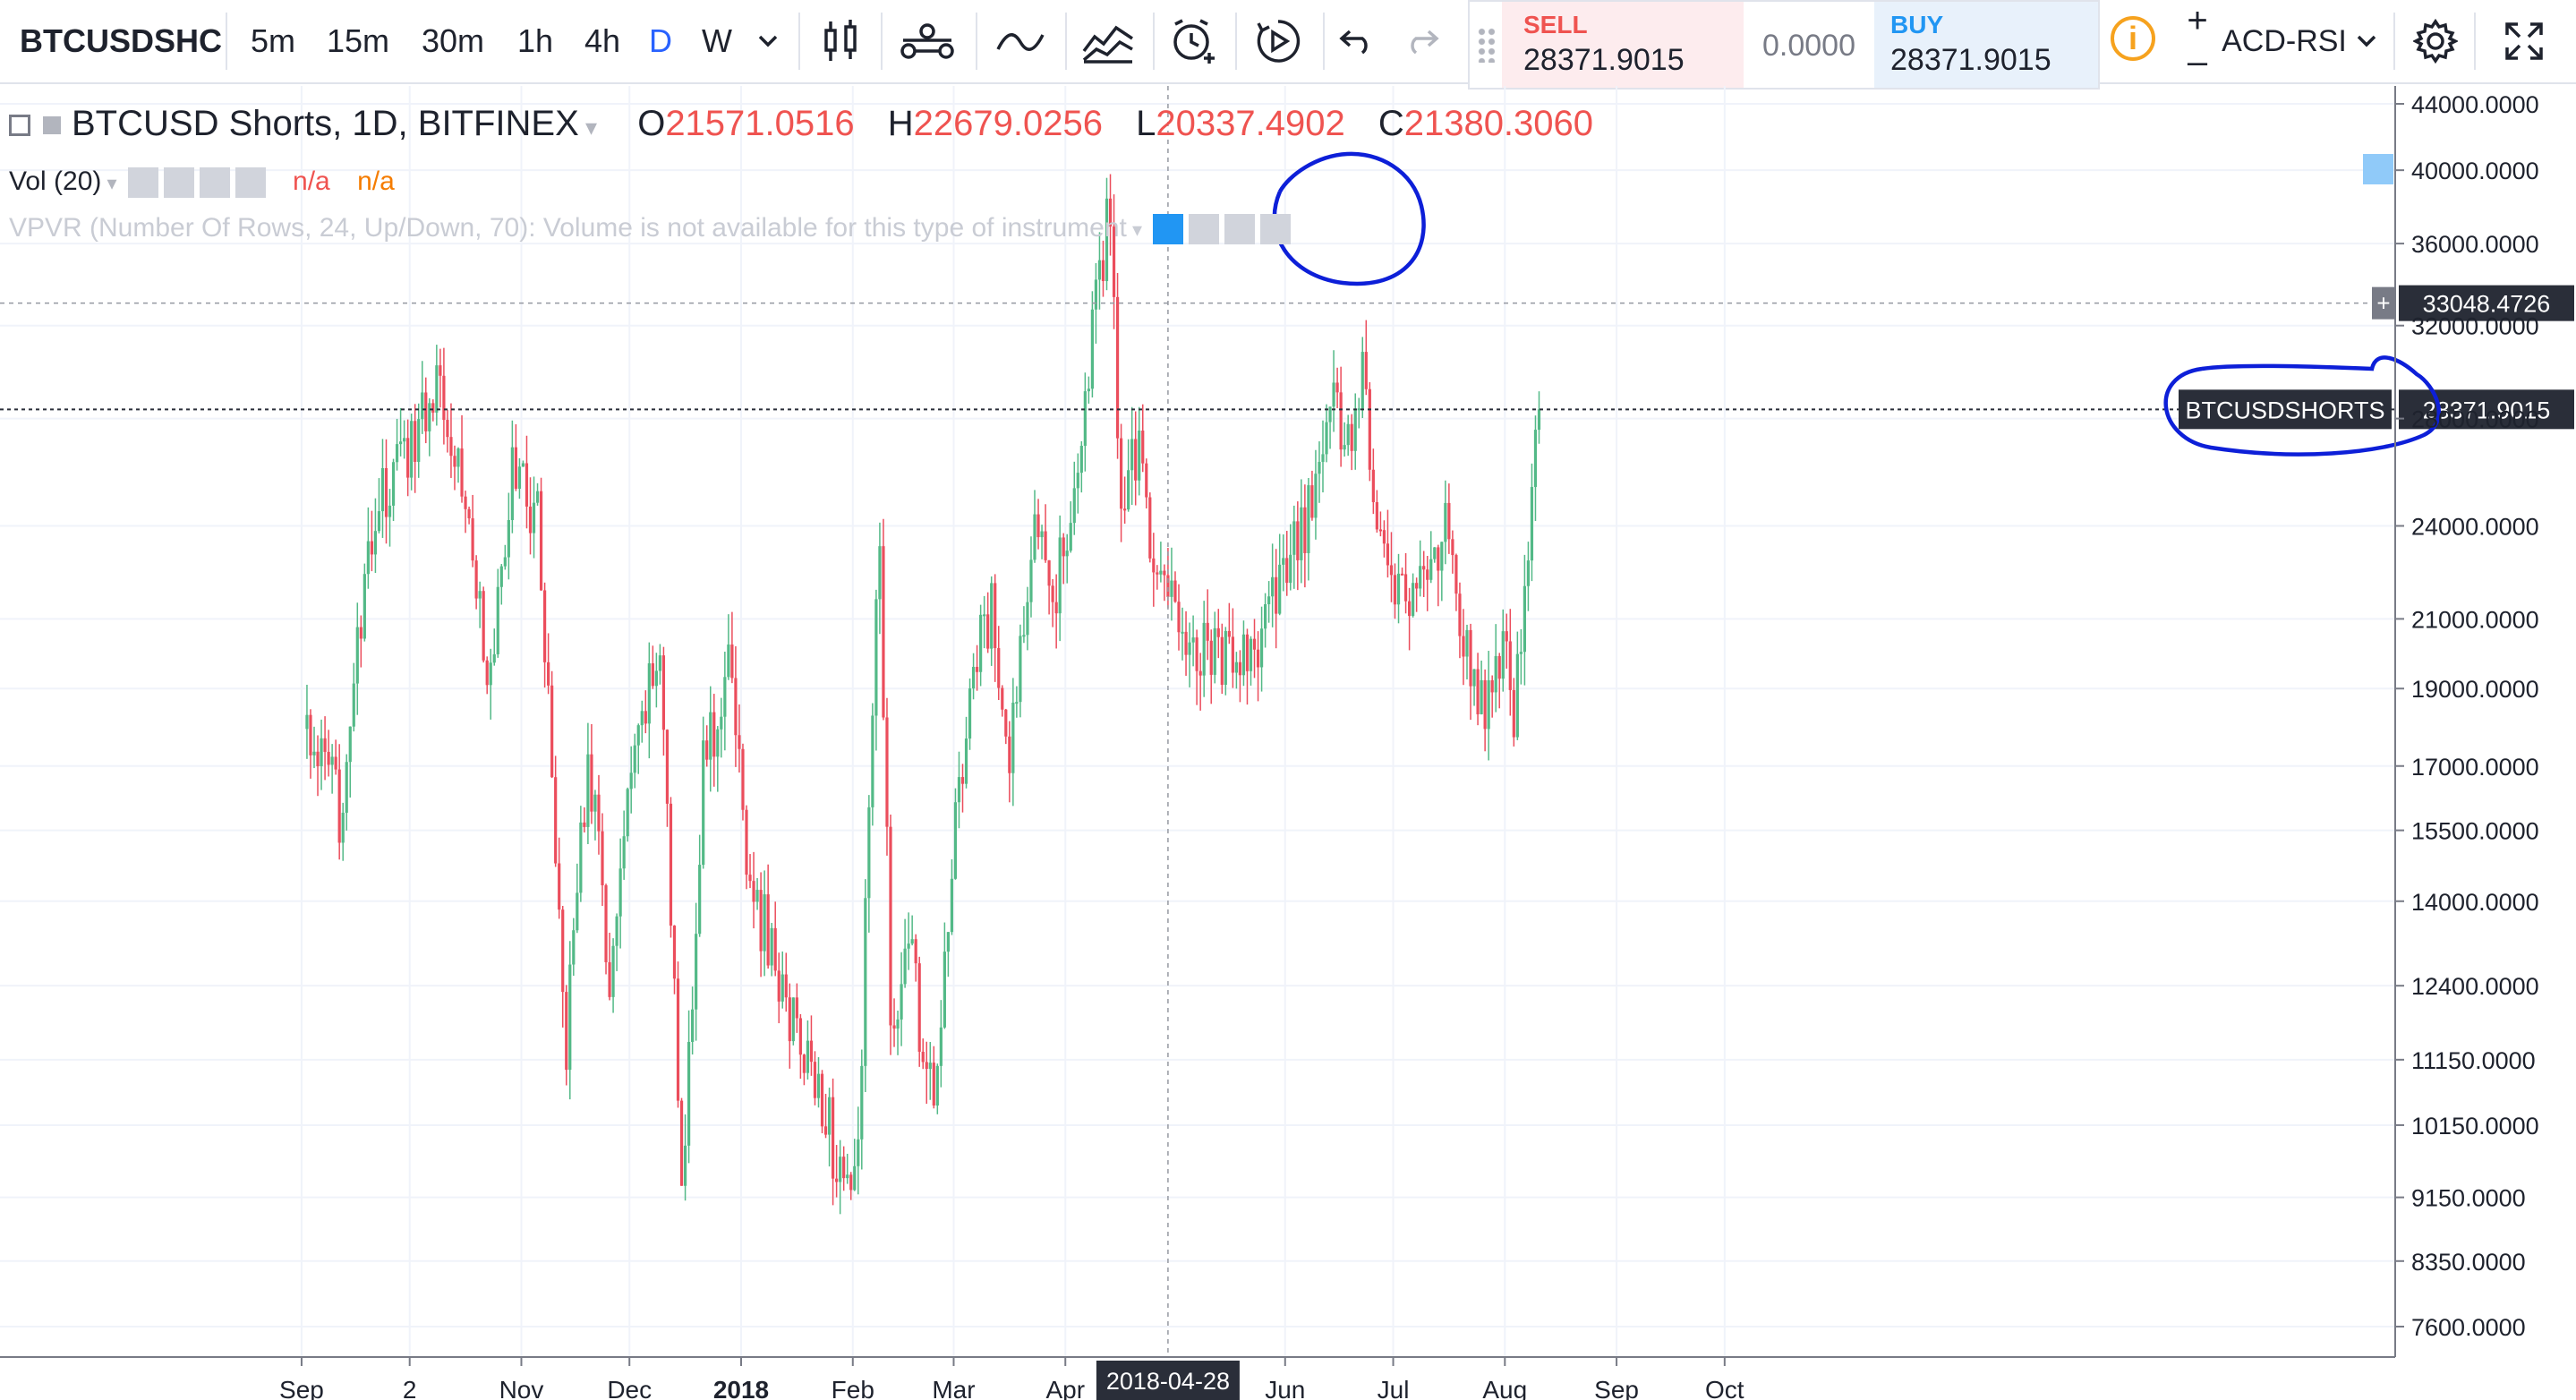 This screenshot has height=1400, width=2576. Describe the element at coordinates (2378, 169) in the screenshot. I see `scroll-arrows-icon` at that location.